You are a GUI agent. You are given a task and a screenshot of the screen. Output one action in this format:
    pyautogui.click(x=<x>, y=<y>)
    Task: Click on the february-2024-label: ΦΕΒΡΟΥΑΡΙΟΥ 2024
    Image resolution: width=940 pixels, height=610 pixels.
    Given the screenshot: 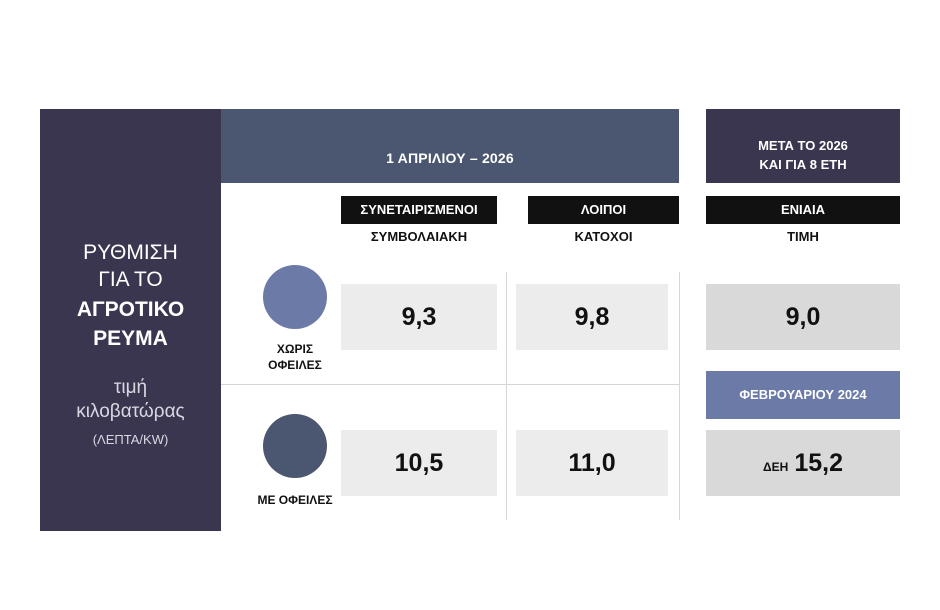 What is the action you would take?
    pyautogui.click(x=803, y=395)
    